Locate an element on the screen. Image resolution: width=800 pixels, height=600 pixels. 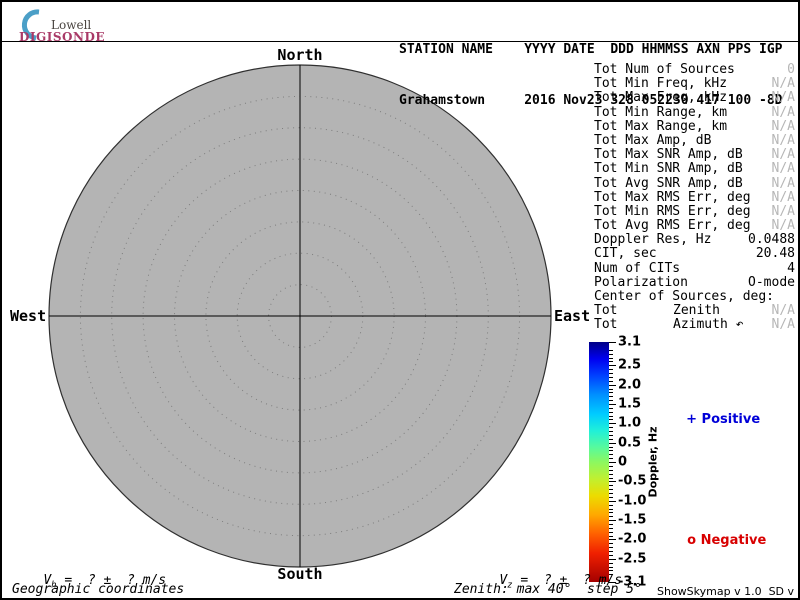
stats-value: 4 is located at coordinates (791, 268).